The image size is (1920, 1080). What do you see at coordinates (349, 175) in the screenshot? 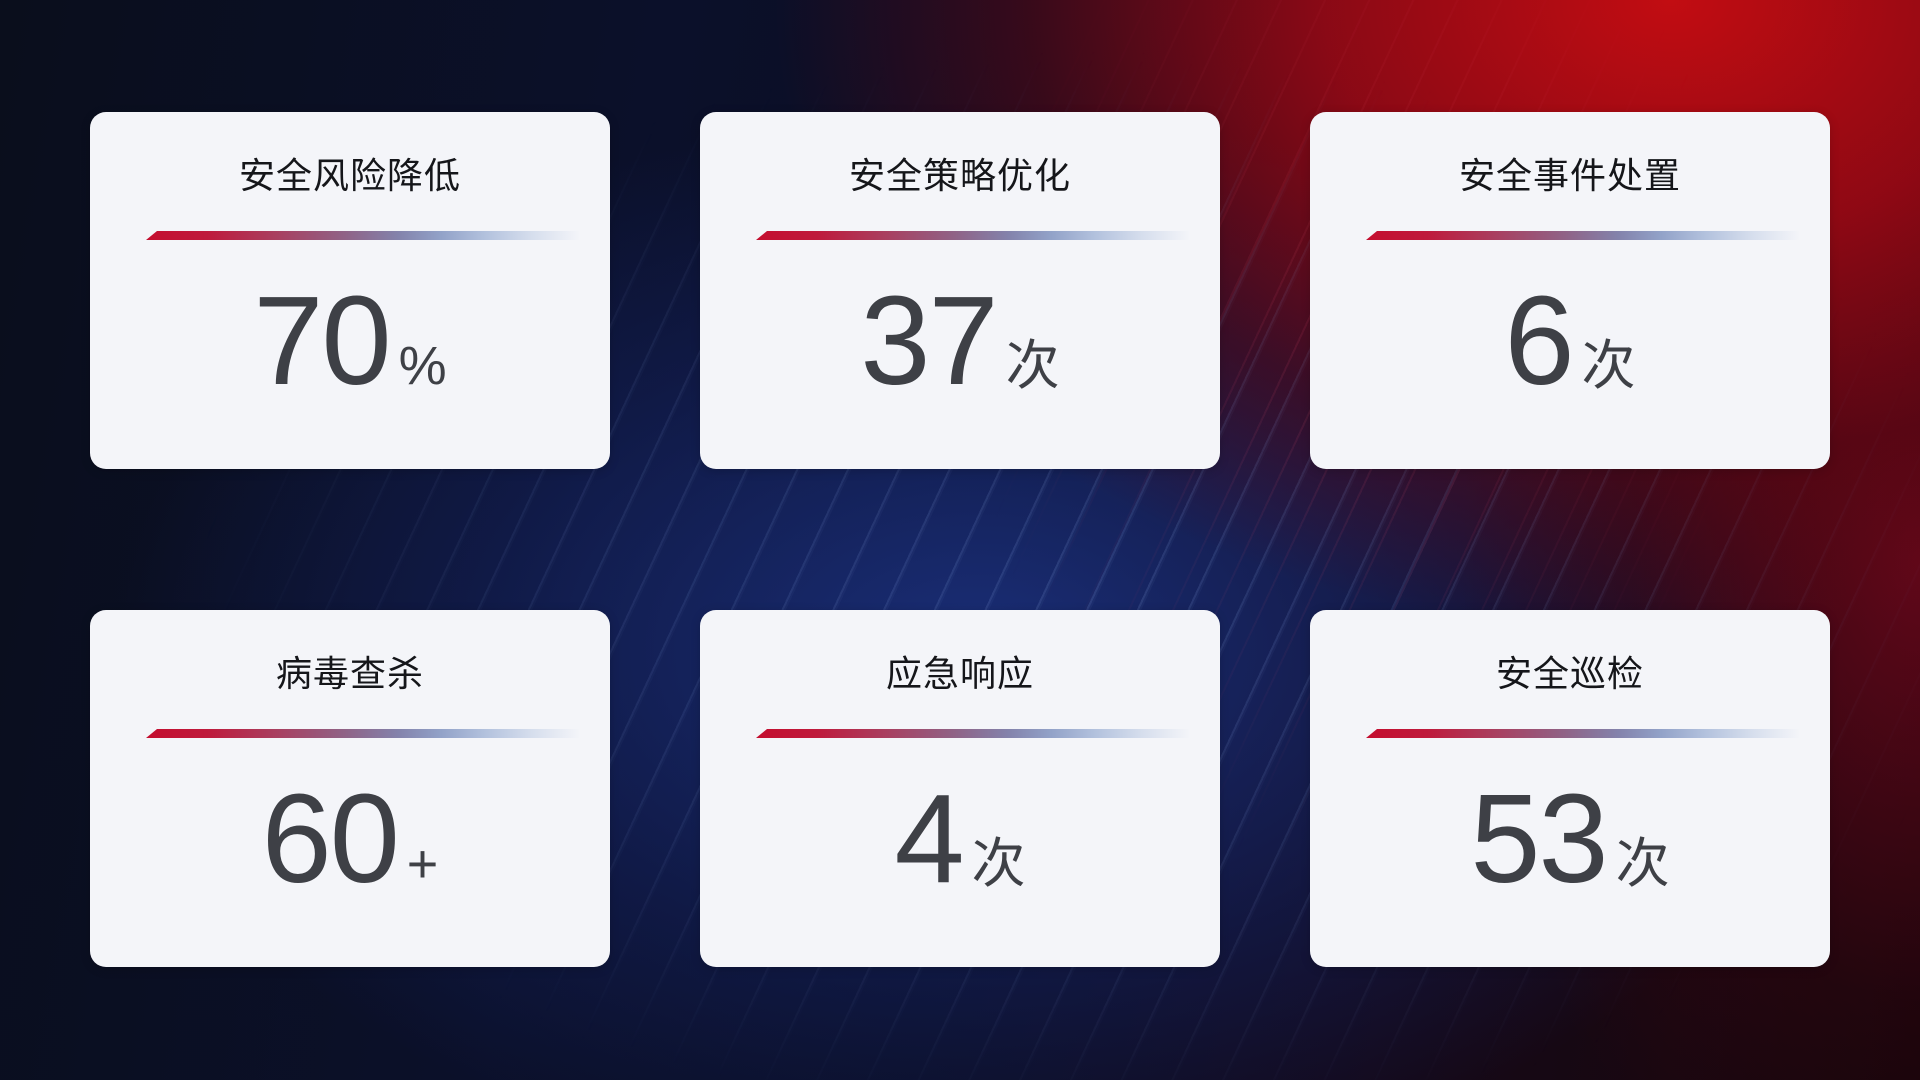
I see `stat-card-title: 安全风险降低` at bounding box center [349, 175].